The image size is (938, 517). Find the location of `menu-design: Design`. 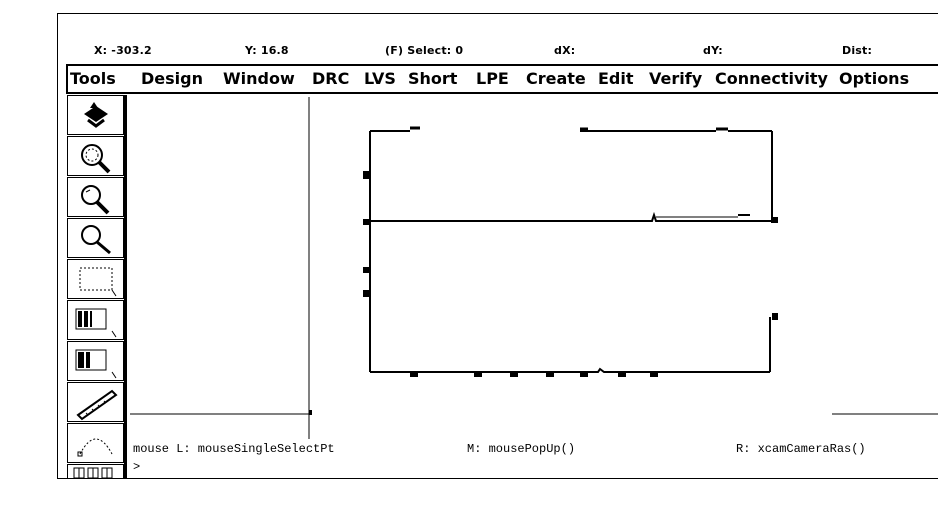

menu-design: Design is located at coordinates (172, 78).